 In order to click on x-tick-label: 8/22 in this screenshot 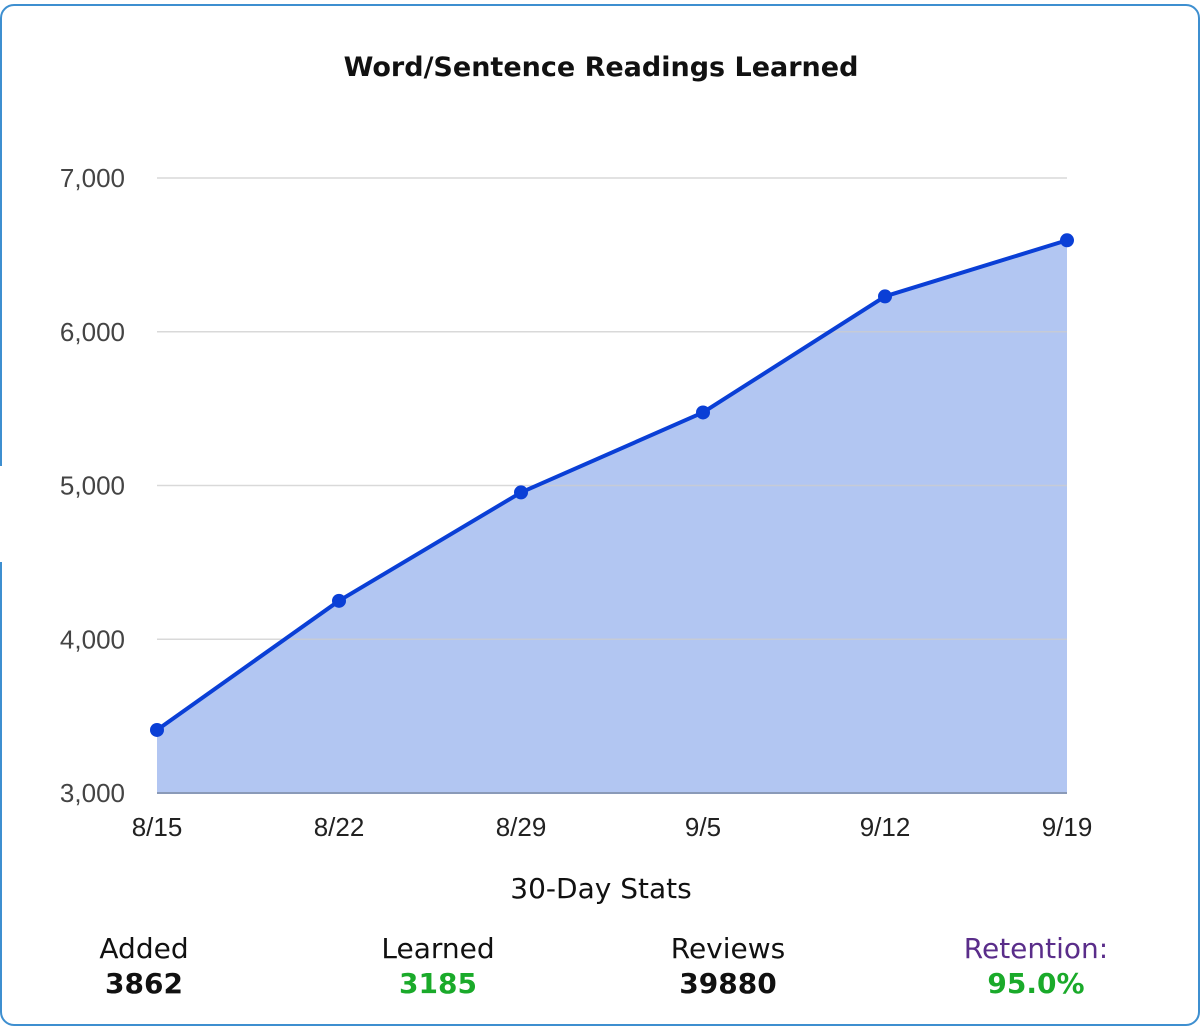, I will do `click(339, 827)`.